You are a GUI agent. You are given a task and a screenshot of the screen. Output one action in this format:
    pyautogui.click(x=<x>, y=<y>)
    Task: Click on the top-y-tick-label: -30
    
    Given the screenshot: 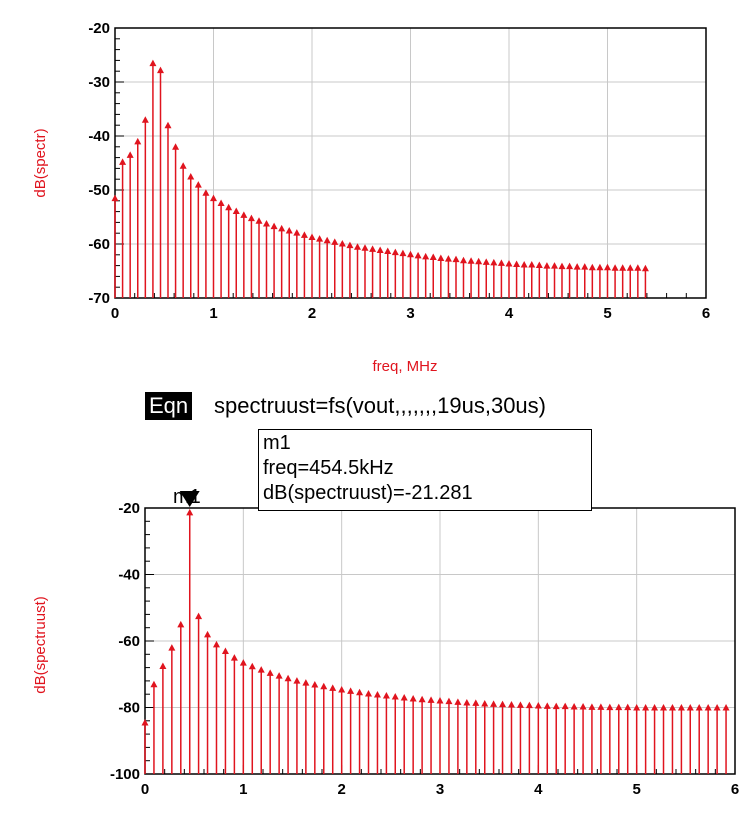 What is the action you would take?
    pyautogui.click(x=99, y=82)
    